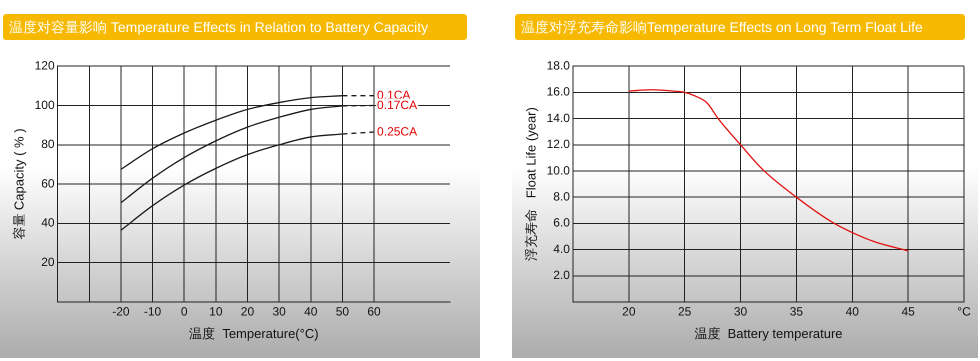 Image resolution: width=980 pixels, height=361 pixels. Describe the element at coordinates (558, 170) in the screenshot. I see `y-tick-label: 10.0` at that location.